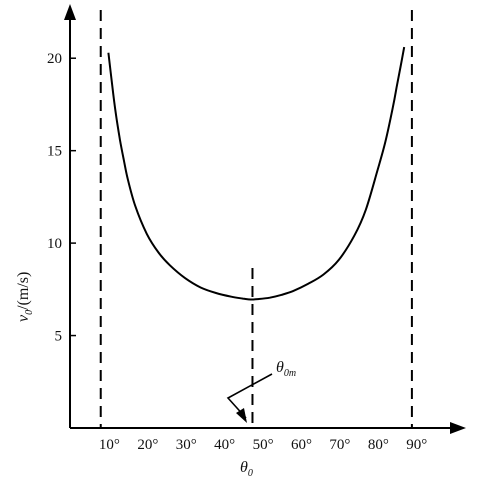  I want to click on x-ticks: 10° 20° 30° 40° 50° 60° 70° 80° 90°, so click(263, 445).